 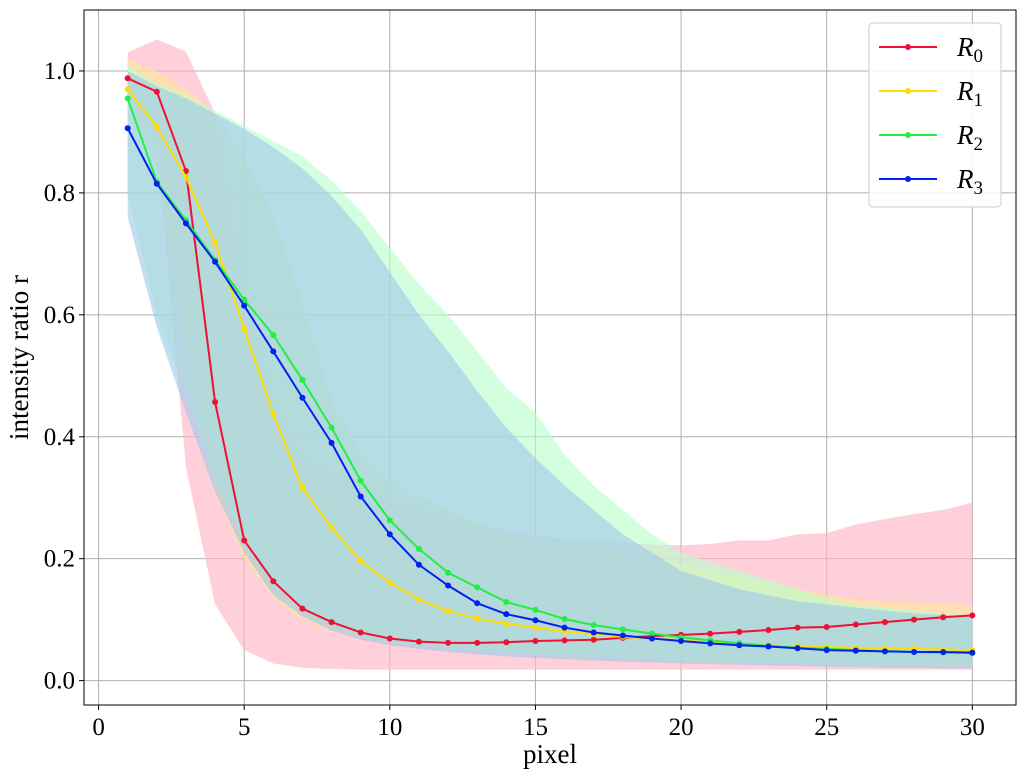 I want to click on y-tick-label: 0.6, so click(x=59, y=315).